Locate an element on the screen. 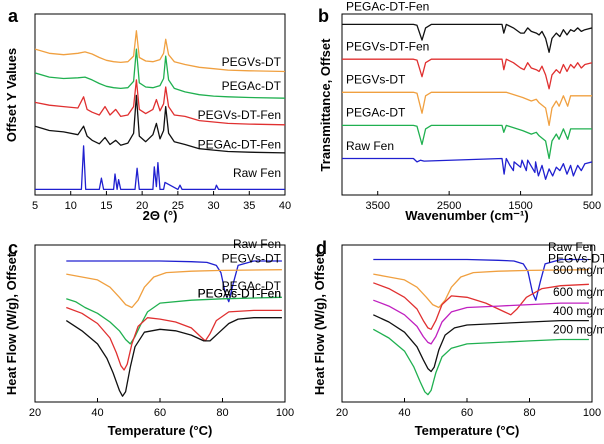  series-label: 800 mg/mL is located at coordinates (578, 270).